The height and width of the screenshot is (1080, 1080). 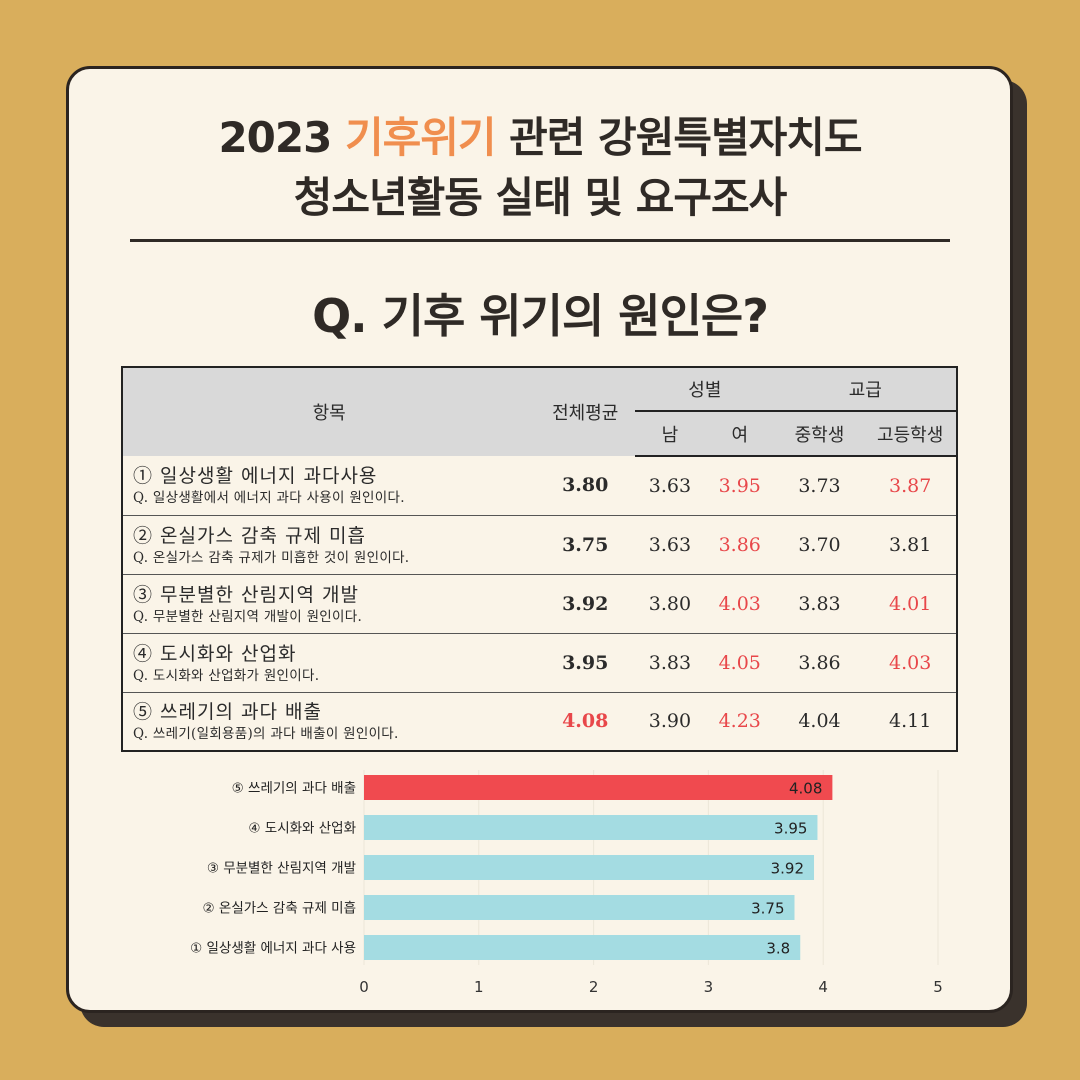 I want to click on row-item-label: ③ 무분별한 산림지역 개발, so click(x=246, y=594).